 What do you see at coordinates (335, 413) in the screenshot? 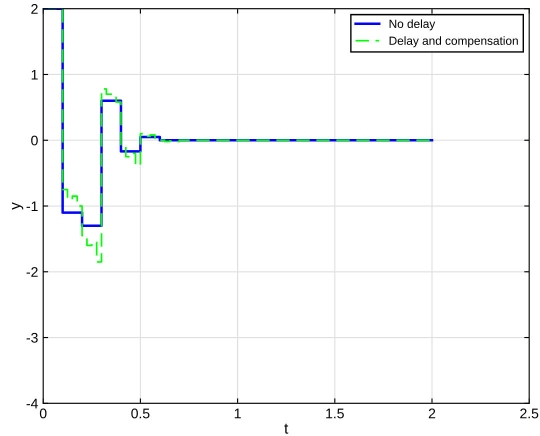
I see `x-tick-label: 1.5` at bounding box center [335, 413].